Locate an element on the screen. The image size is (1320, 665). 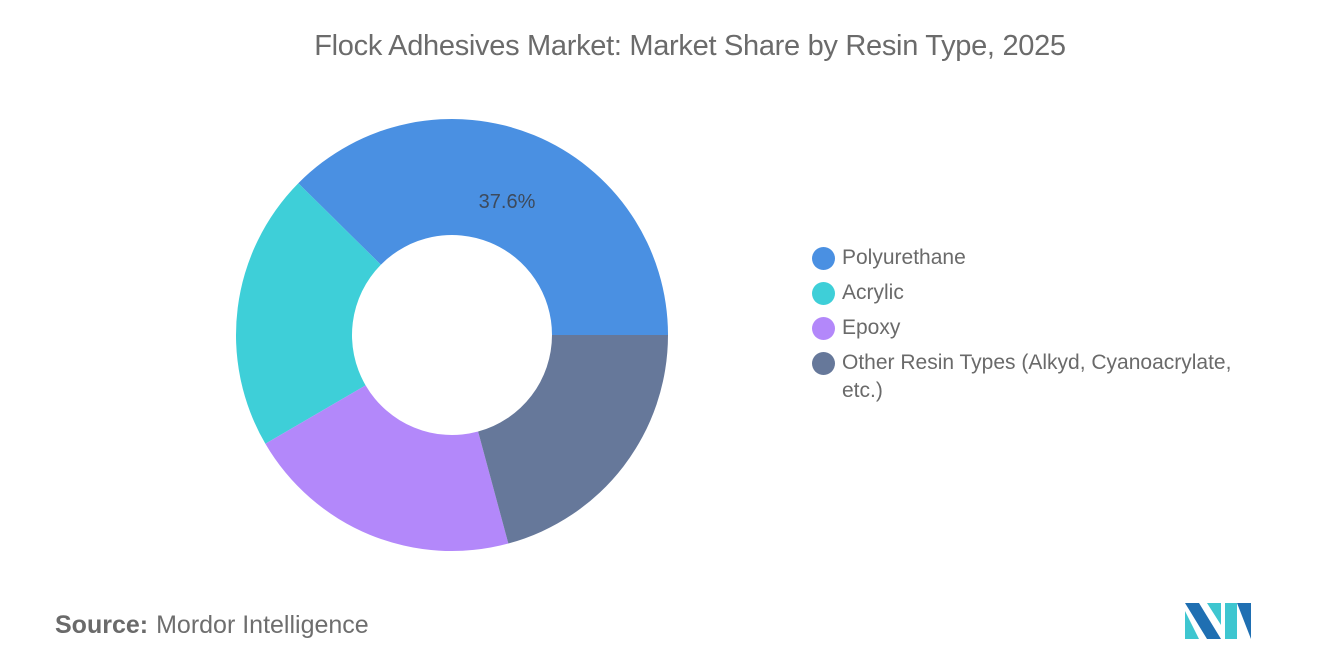
source-label: Source: is located at coordinates (102, 625).